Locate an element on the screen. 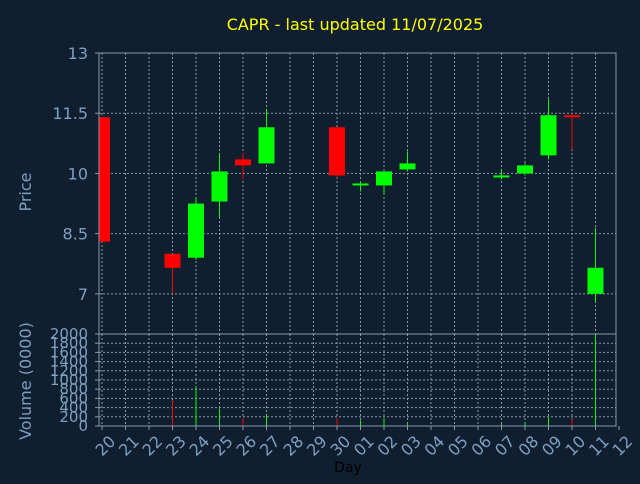 The image size is (640, 484). price-tick-label: 13 is located at coordinates (78, 53).